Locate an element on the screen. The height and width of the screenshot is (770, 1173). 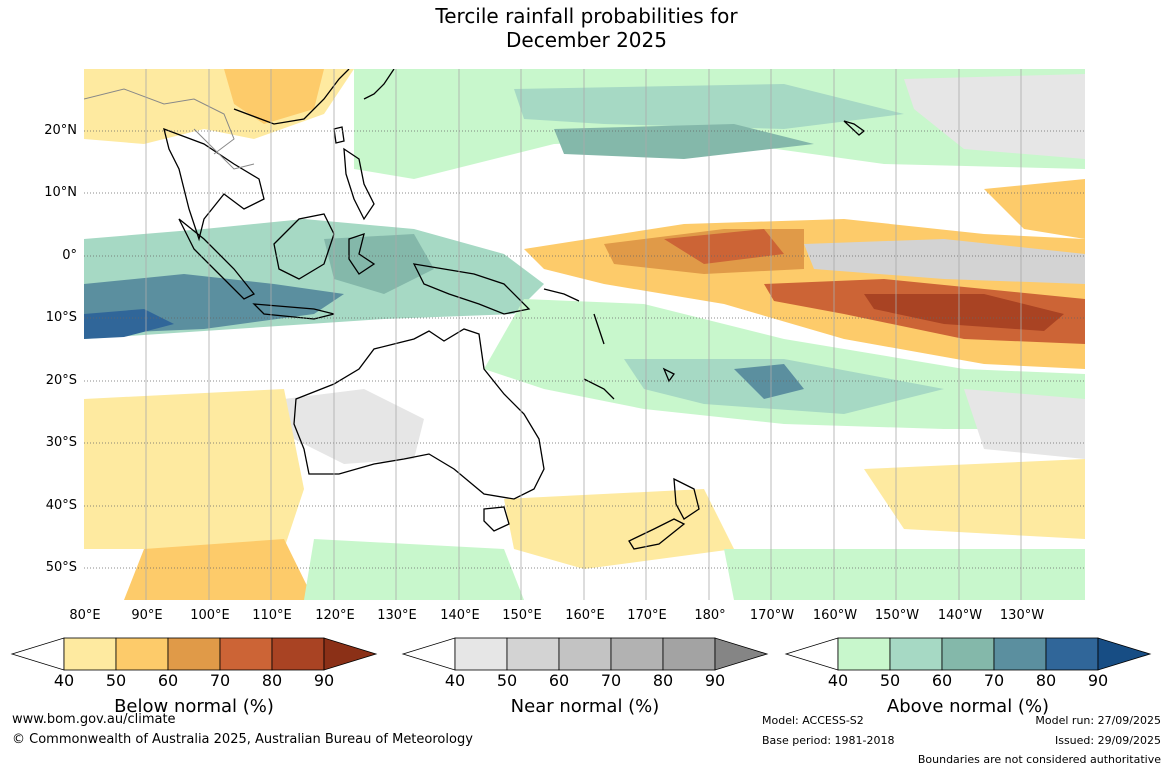
map-title-line2: December 2025 is located at coordinates (586, 40).